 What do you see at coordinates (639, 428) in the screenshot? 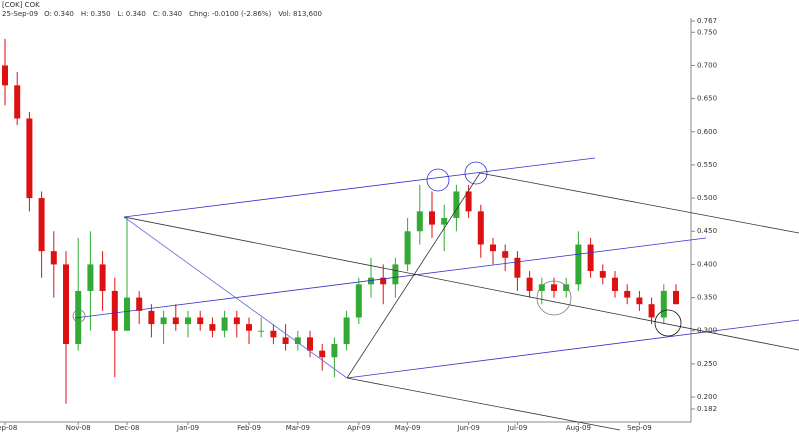
I see `x-tick-label: Sep-09` at bounding box center [639, 428].